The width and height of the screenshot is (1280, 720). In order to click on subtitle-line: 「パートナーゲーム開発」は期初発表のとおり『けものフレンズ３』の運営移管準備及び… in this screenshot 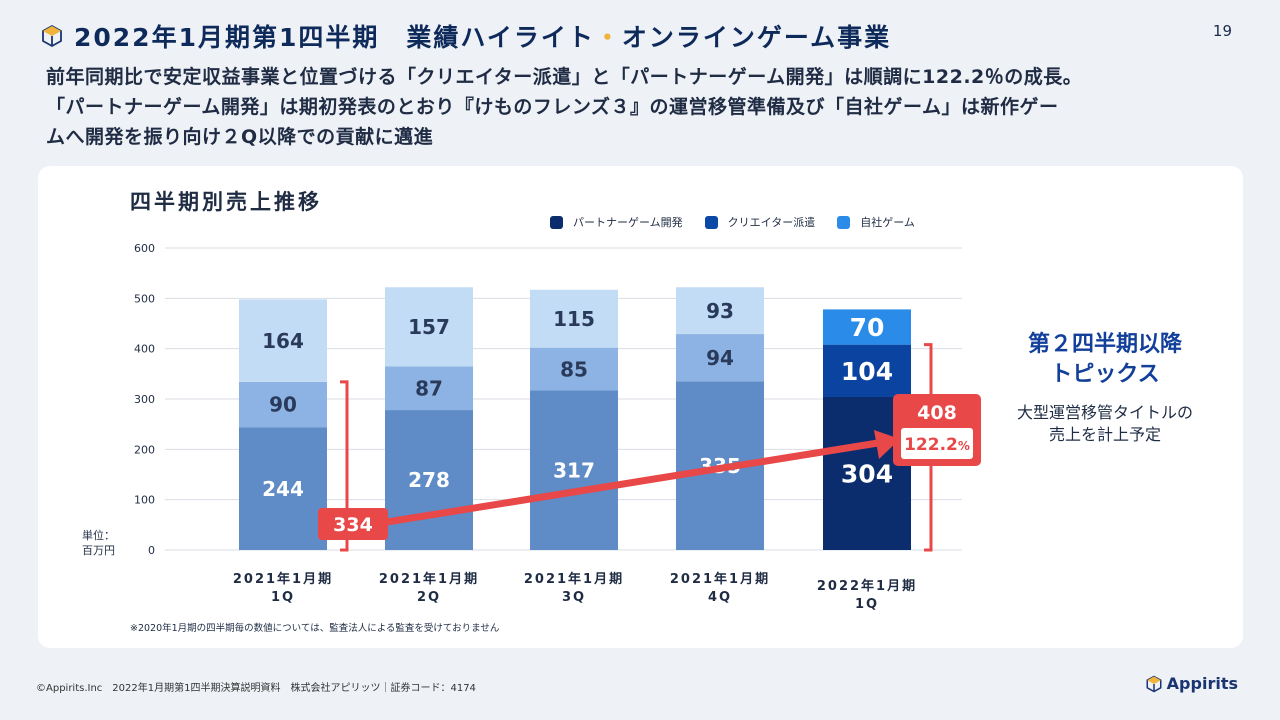, I will do `click(552, 107)`.